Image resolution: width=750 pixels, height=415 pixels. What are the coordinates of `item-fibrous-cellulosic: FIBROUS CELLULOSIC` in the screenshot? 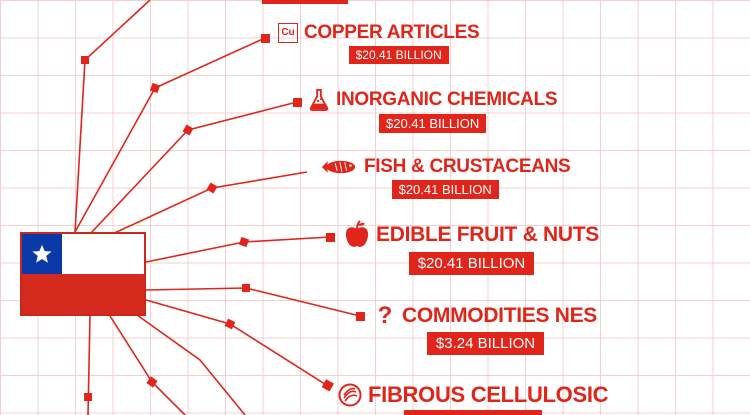 It's located at (473, 398).